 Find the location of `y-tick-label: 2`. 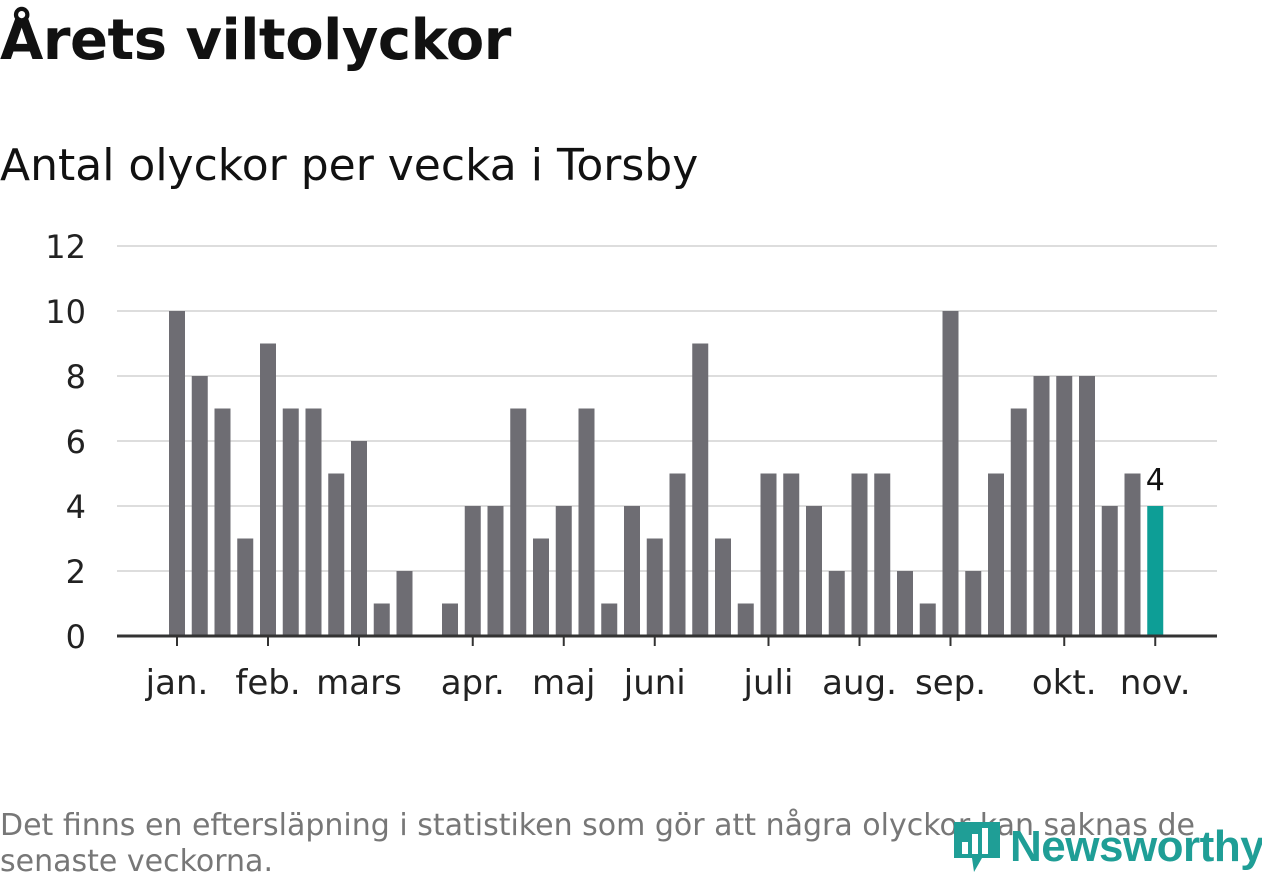

y-tick-label: 2 is located at coordinates (76, 572).